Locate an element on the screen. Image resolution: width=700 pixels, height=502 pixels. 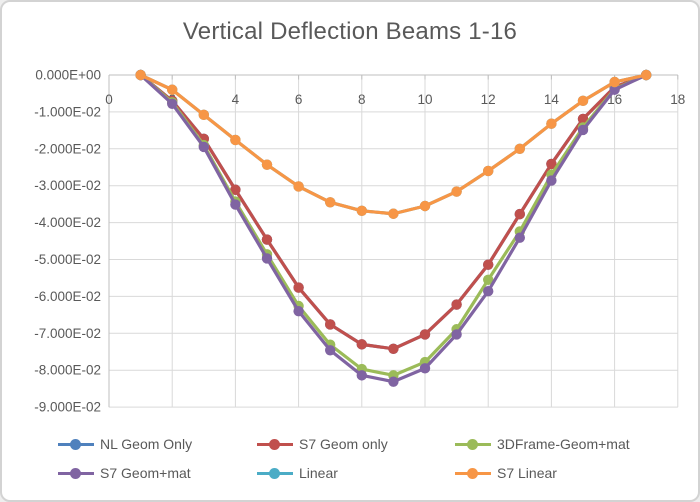
legend-label: NL Geom Only is located at coordinates (146, 444).